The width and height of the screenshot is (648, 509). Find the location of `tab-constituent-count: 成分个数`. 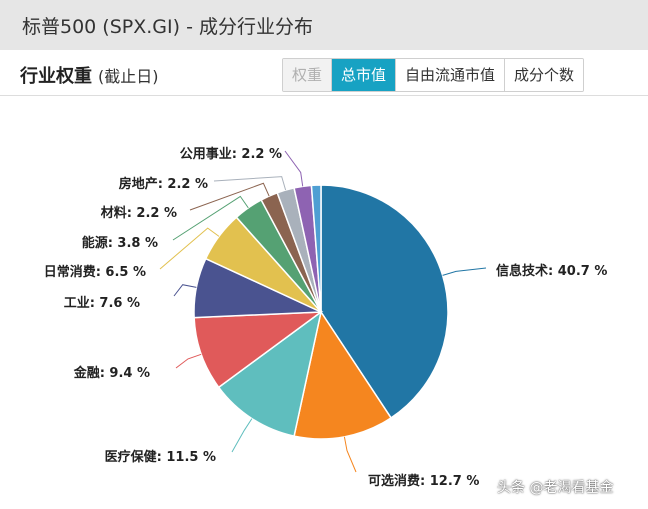

tab-constituent-count: 成分个数 is located at coordinates (544, 75).